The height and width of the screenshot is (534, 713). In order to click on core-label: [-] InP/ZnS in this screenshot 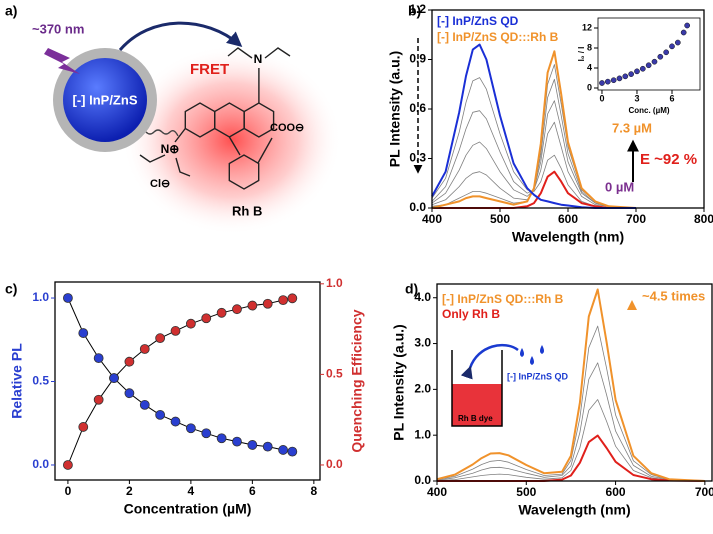, I will do `click(105, 99)`.